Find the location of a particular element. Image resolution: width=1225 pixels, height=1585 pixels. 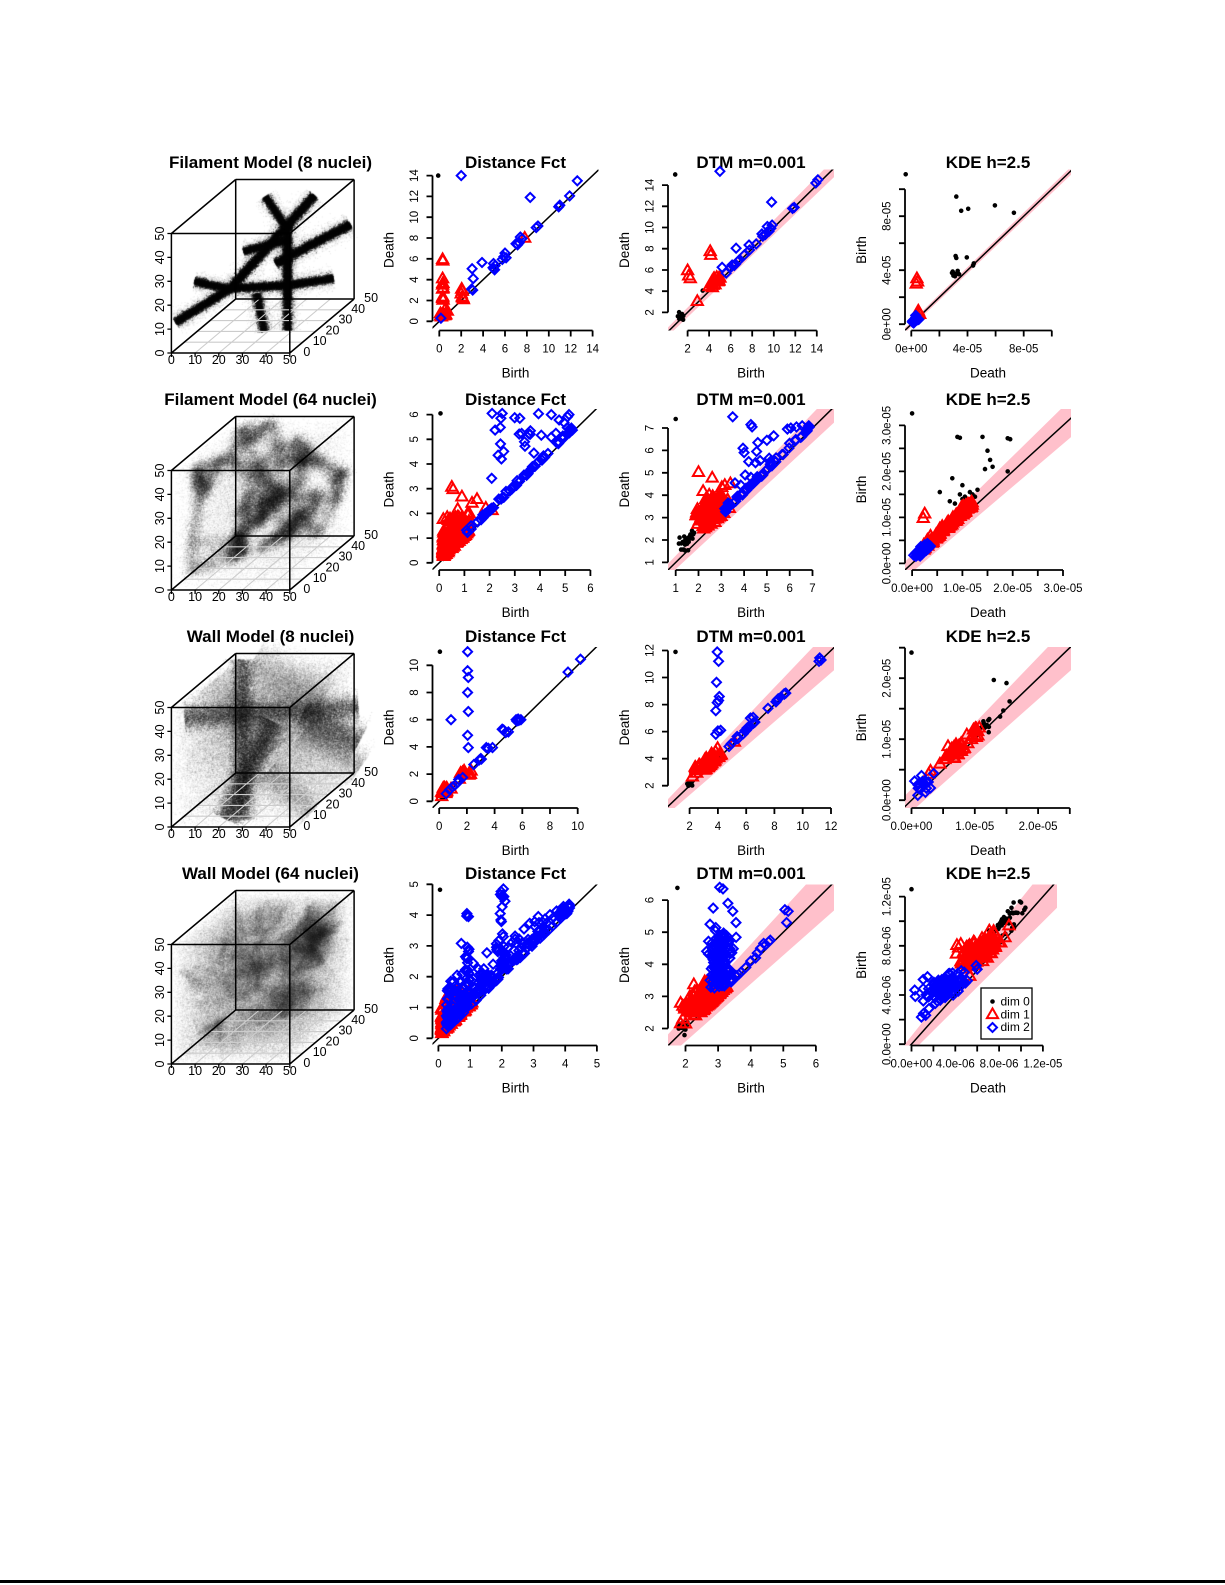

svg-text: 14 is located at coordinates (592, 350).